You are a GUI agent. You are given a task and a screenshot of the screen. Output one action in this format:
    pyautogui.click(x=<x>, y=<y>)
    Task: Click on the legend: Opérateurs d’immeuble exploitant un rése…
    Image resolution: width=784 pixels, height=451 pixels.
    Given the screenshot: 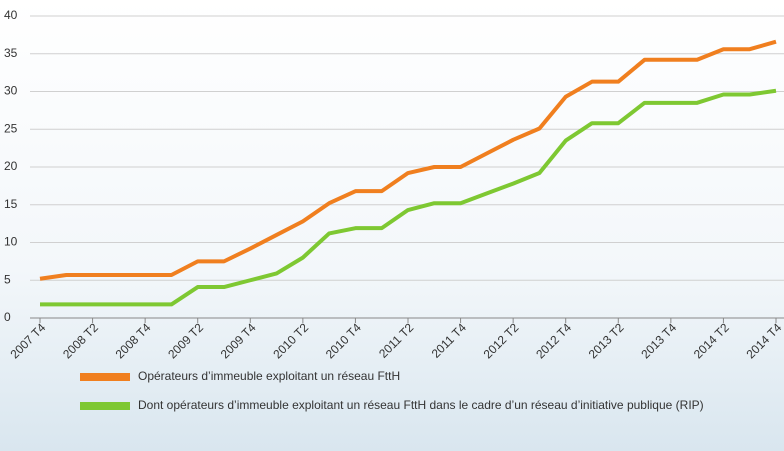 What is the action you would take?
    pyautogui.click(x=392, y=390)
    